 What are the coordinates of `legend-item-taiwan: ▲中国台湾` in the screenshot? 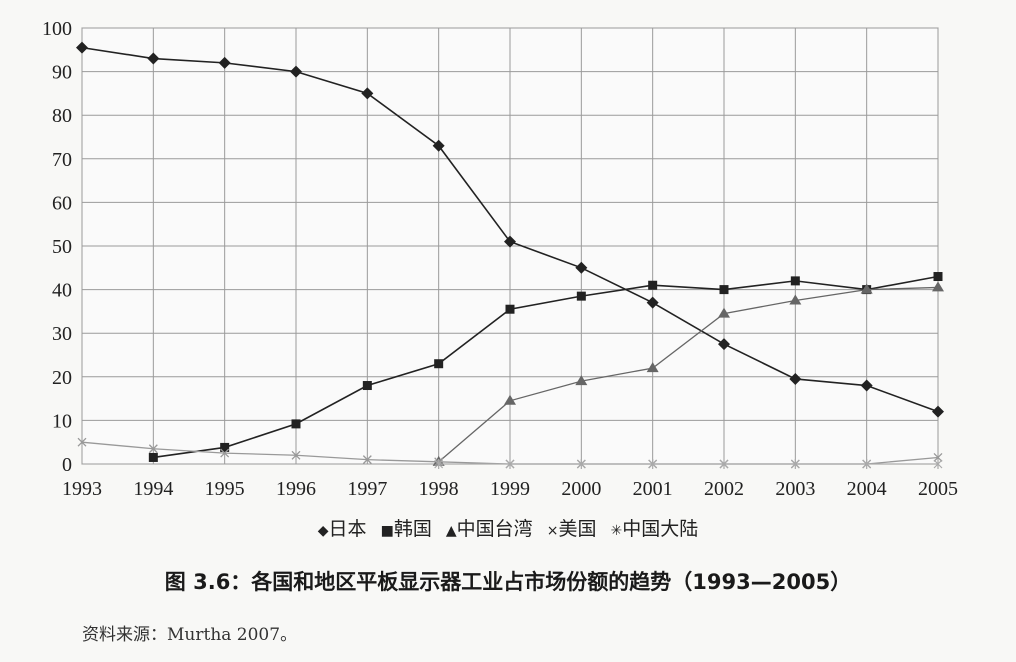 It's located at (489, 529).